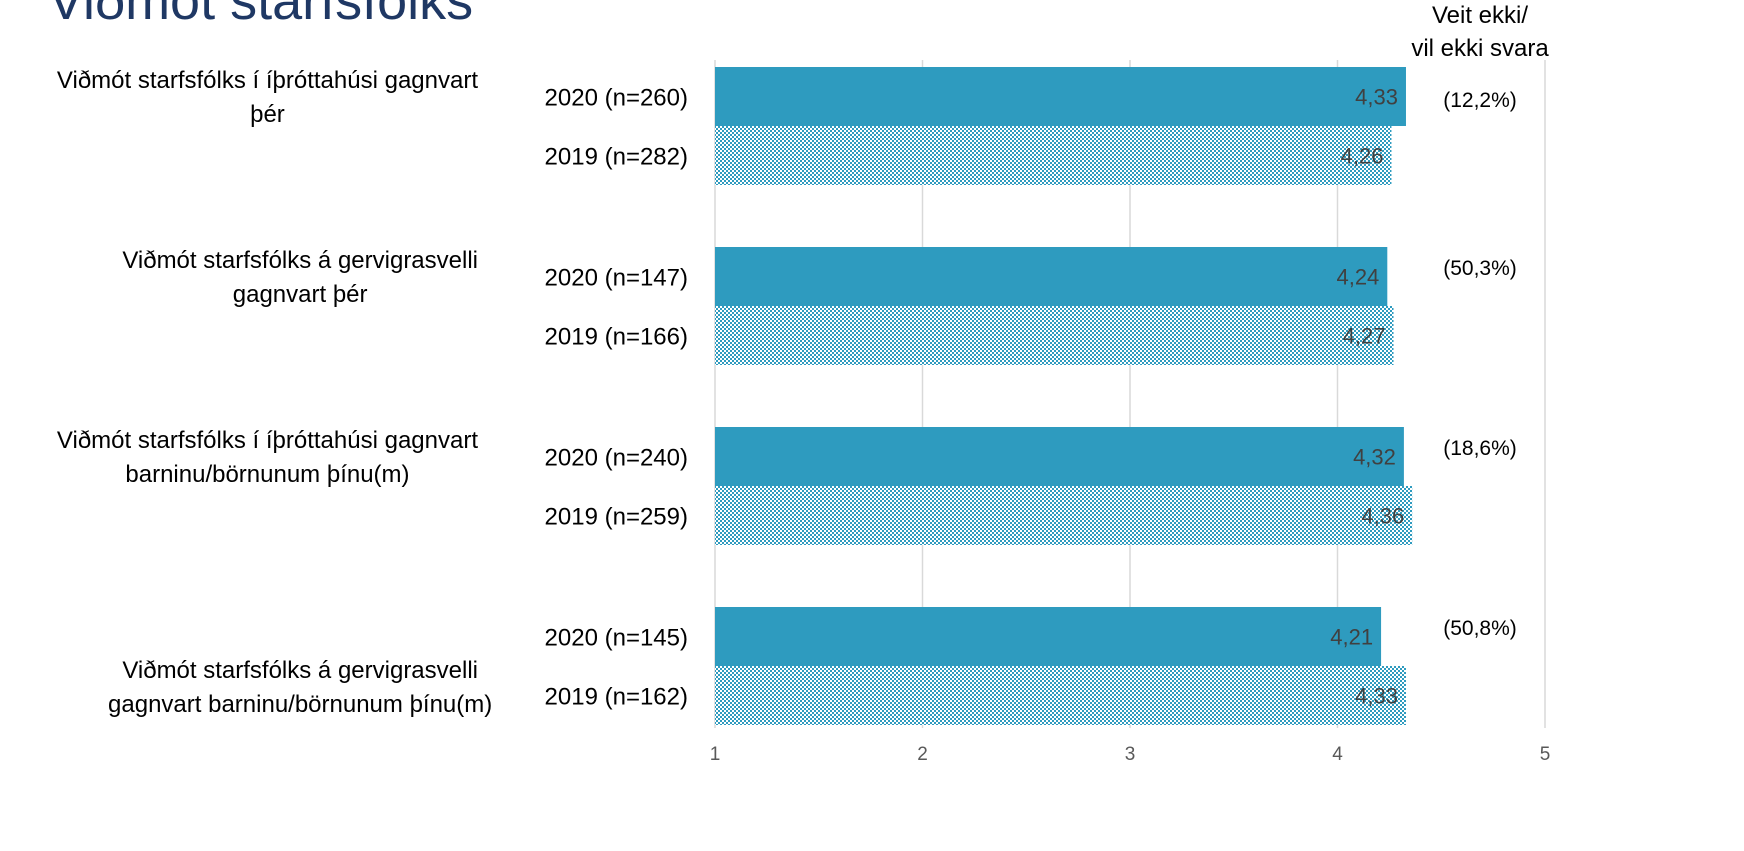 The width and height of the screenshot is (1744, 851). What do you see at coordinates (1382, 516) in the screenshot?
I see `bar-value-label: 4,36` at bounding box center [1382, 516].